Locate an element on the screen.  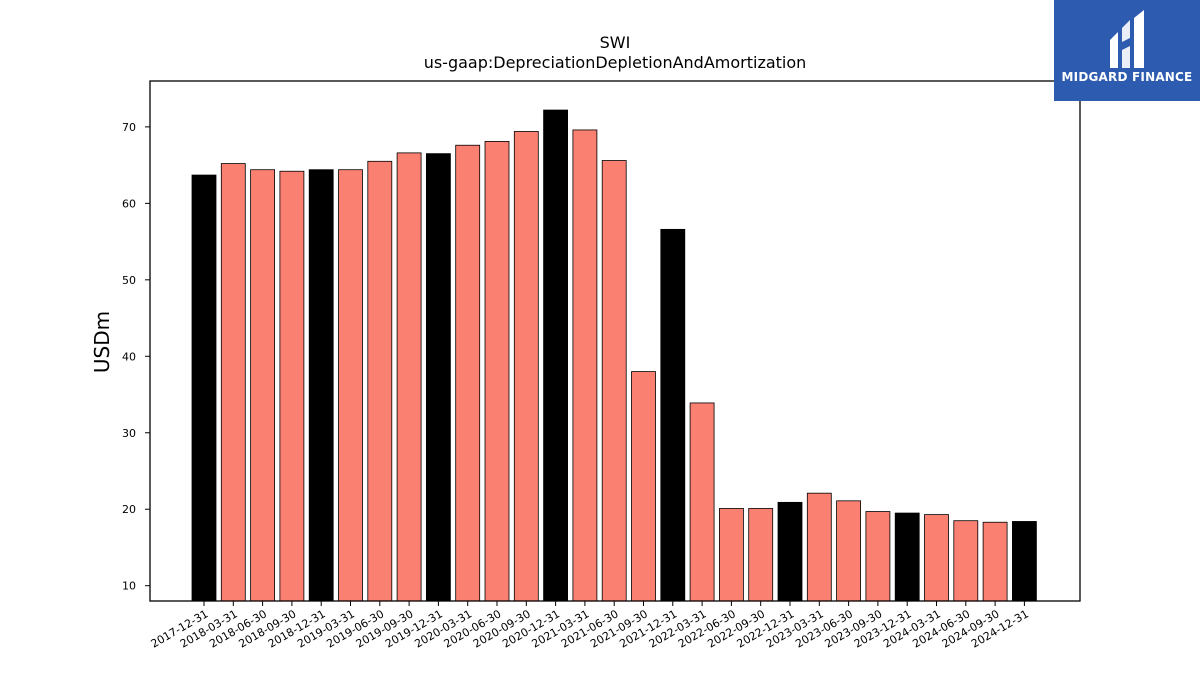
y-tick-label: 60 is located at coordinates (129, 203).